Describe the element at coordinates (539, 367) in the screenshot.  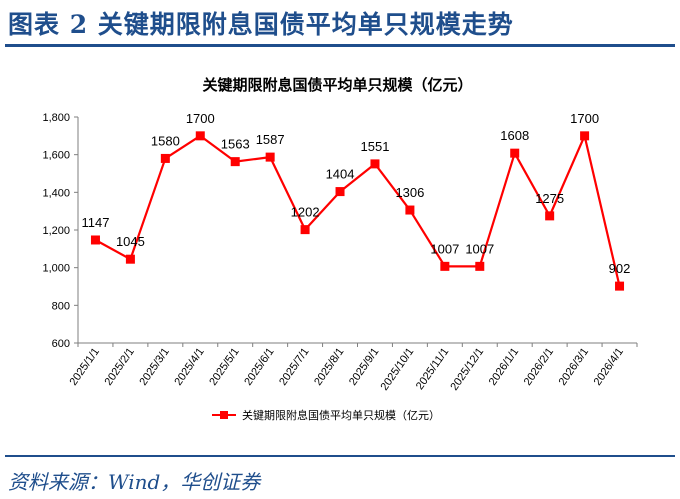
I see `x-tick-label: 2026/2/1` at that location.